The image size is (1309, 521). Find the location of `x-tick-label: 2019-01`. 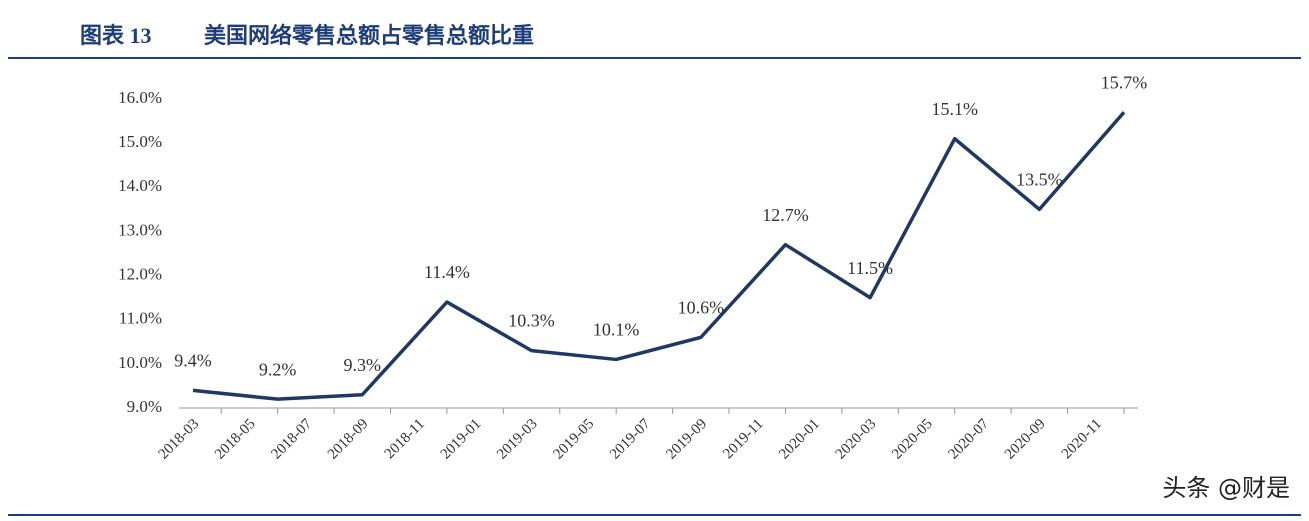

x-tick-label: 2019-01 is located at coordinates (461, 439).